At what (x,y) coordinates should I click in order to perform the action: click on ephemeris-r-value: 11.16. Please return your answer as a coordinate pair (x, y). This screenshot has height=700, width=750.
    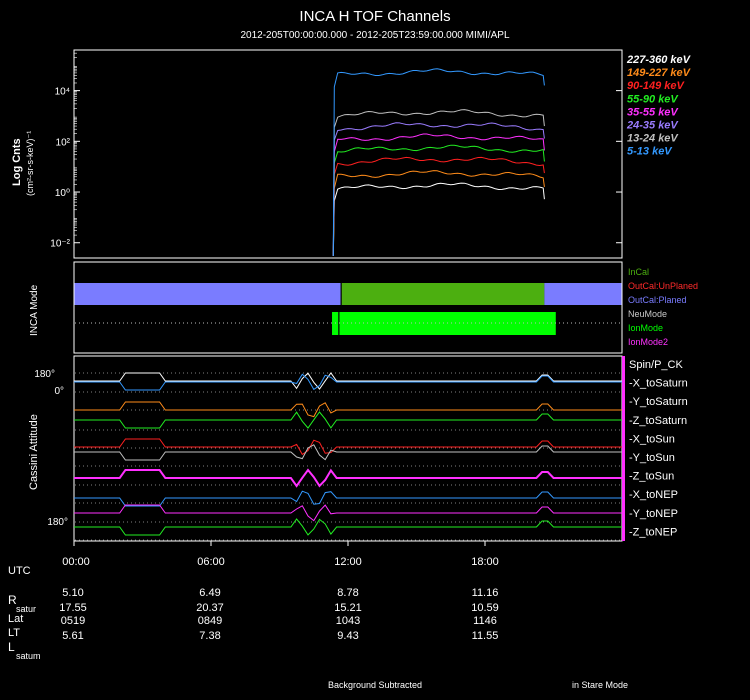
    Looking at the image, I should click on (485, 593).